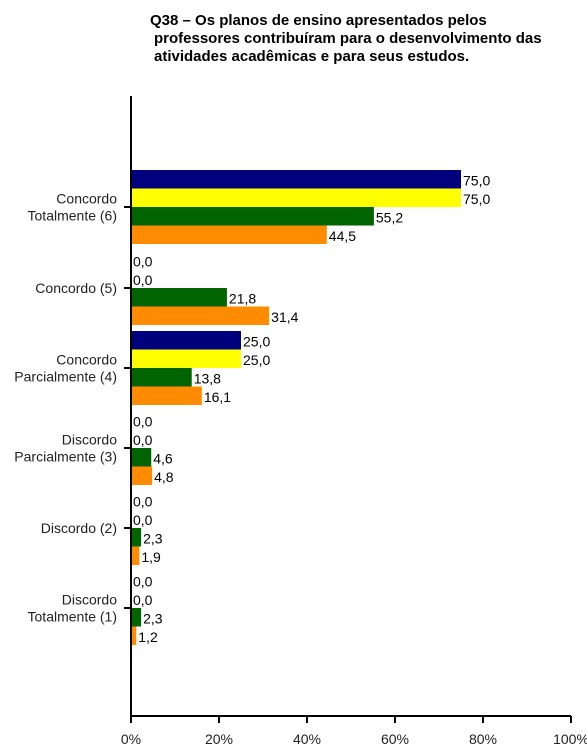 This screenshot has width=587, height=755. I want to click on bar-series3-cat1, so click(252, 216).